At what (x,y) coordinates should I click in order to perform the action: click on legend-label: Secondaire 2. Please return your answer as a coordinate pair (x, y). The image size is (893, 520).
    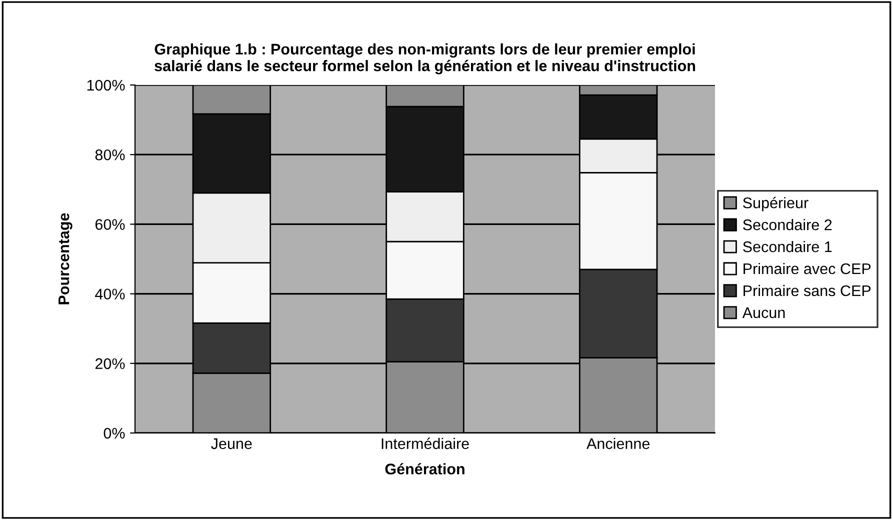
    Looking at the image, I should click on (787, 224).